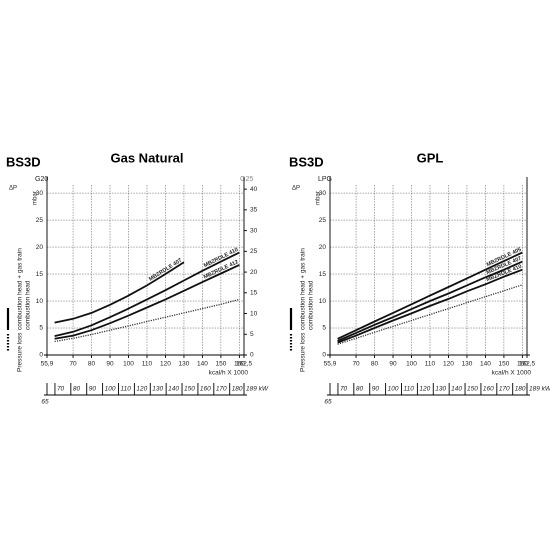 This screenshot has width=550, height=550. Describe the element at coordinates (252, 355) in the screenshot. I see `y2-tick-label: 0` at that location.